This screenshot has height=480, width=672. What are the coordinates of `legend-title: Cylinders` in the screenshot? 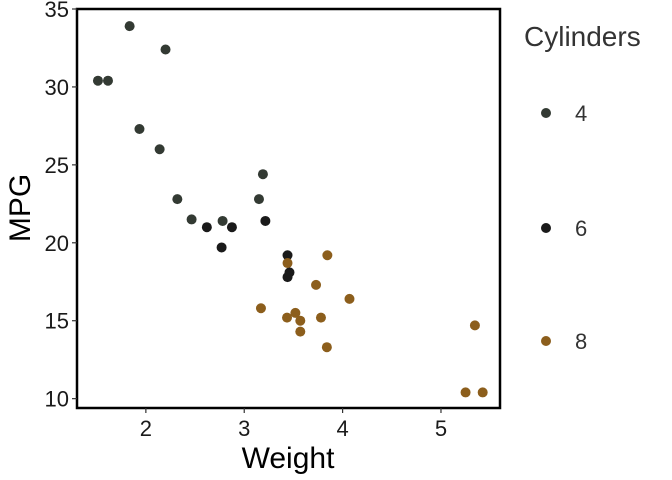 It's located at (582, 36).